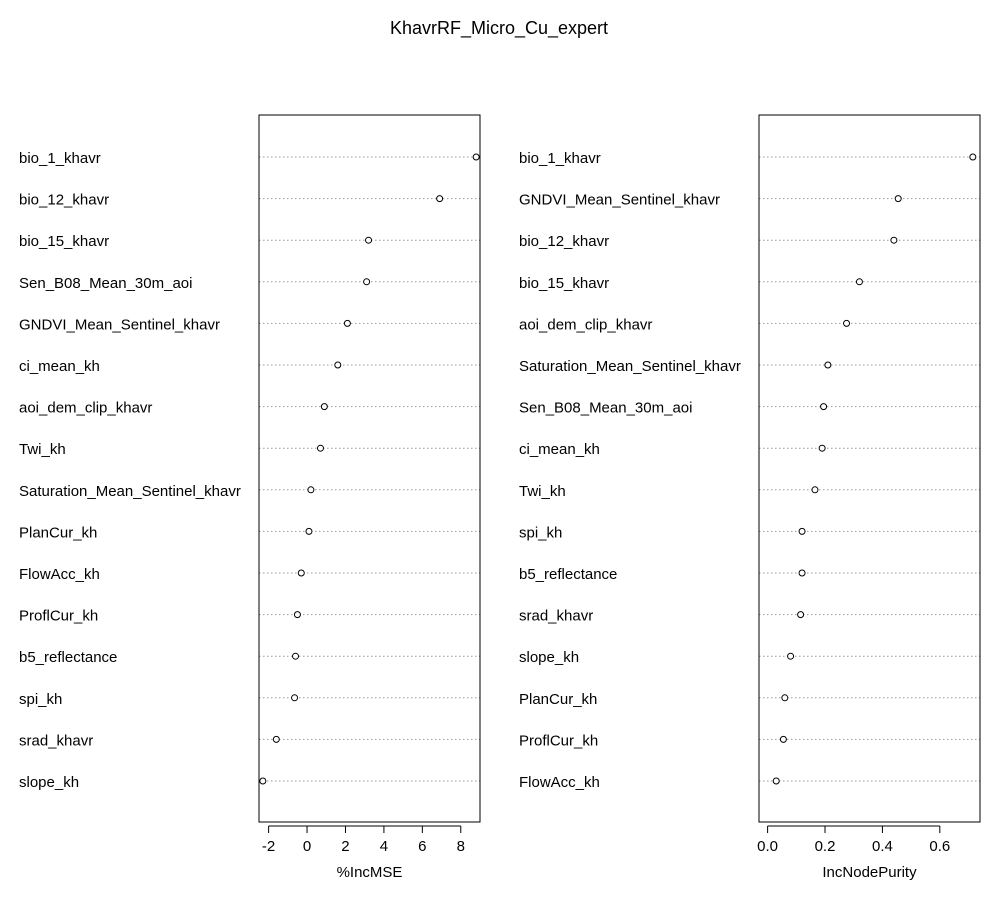  Describe the element at coordinates (268, 846) in the screenshot. I see `x-tick-label: -2` at that location.